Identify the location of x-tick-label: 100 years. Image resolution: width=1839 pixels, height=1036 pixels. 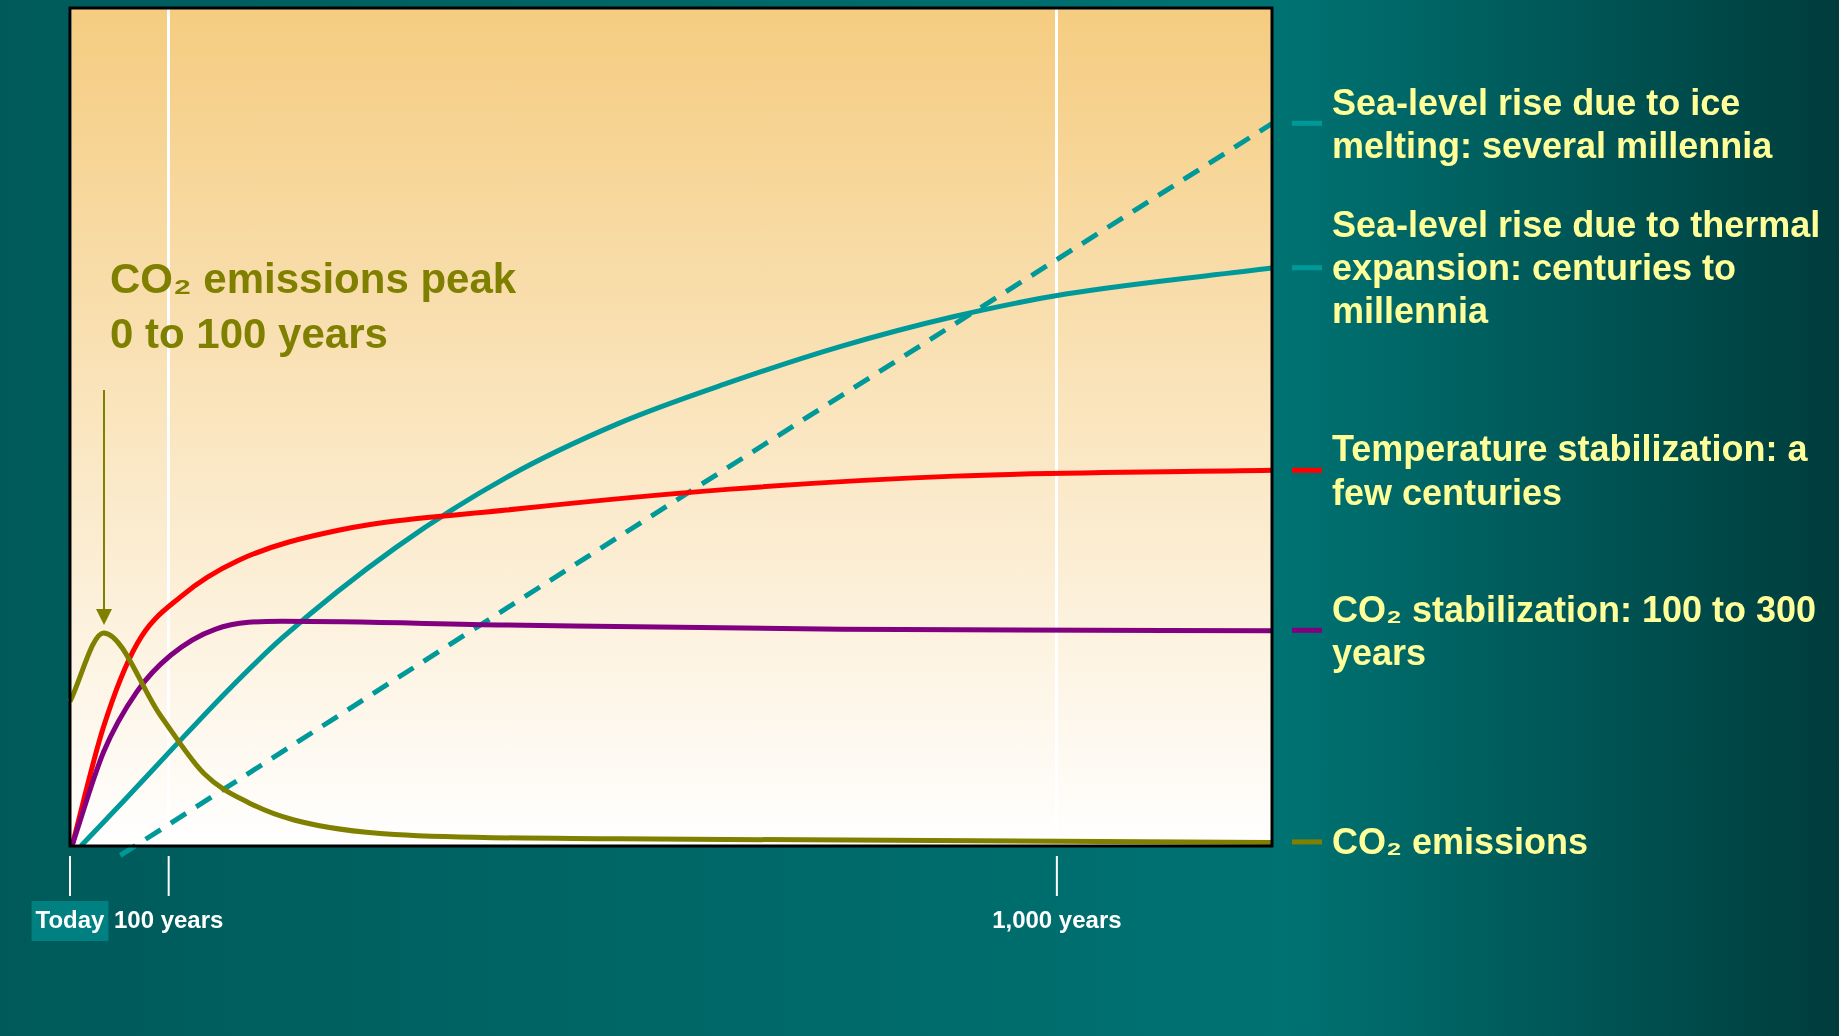
(168, 919).